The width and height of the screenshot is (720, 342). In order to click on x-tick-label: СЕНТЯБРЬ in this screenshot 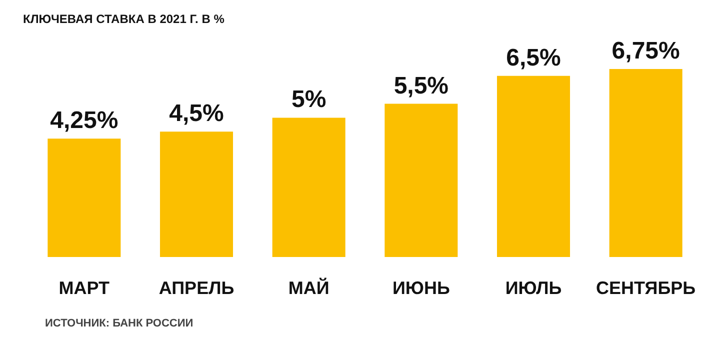, I will do `click(646, 288)`.